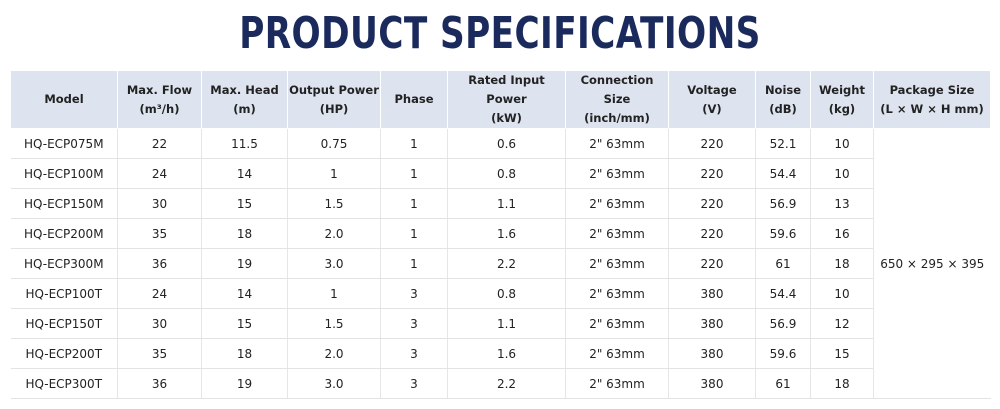  Describe the element at coordinates (506, 173) in the screenshot. I see `cell: 0.8` at that location.